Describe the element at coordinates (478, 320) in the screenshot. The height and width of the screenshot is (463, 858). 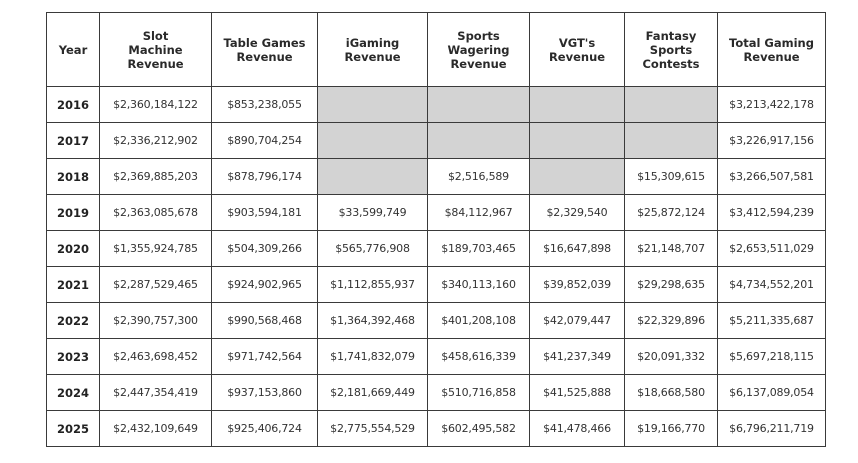
I see `sports-wagering-revenue-cell: $401,208,108` at that location.